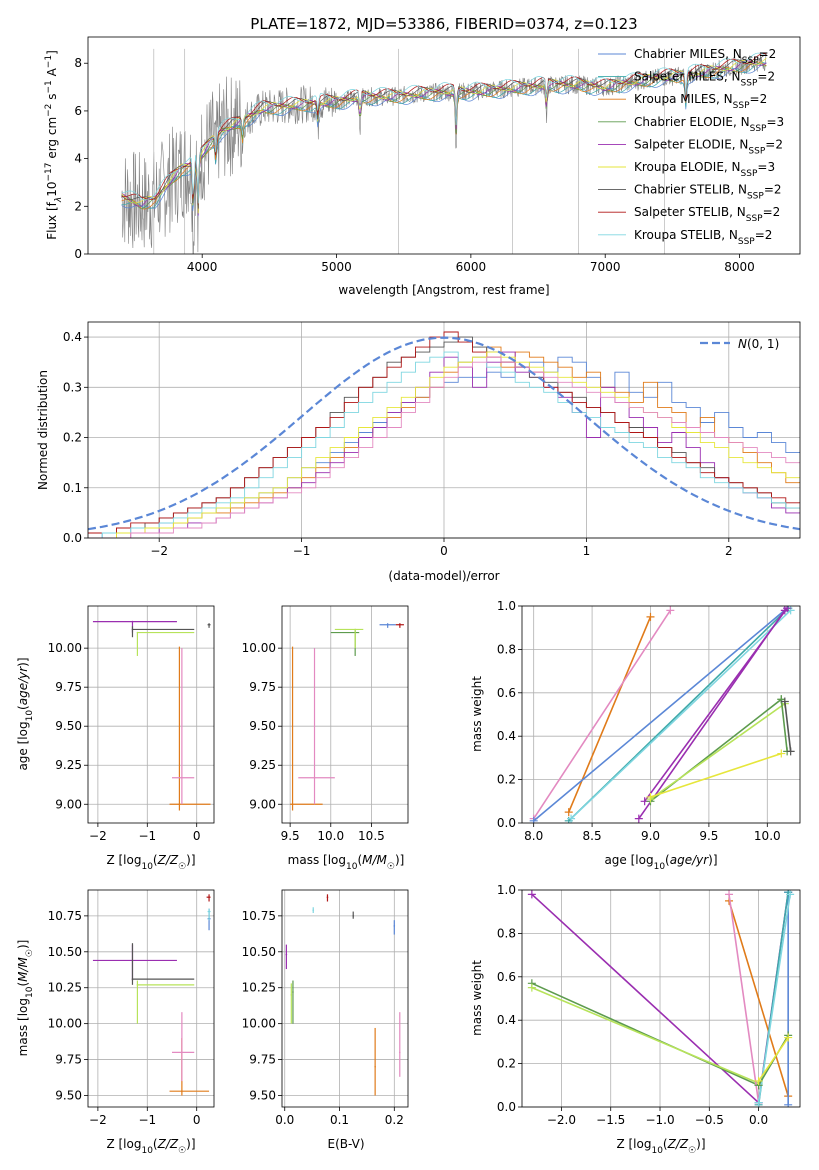  I want to click on y-tick-label: 9.50, so click(262, 1096).